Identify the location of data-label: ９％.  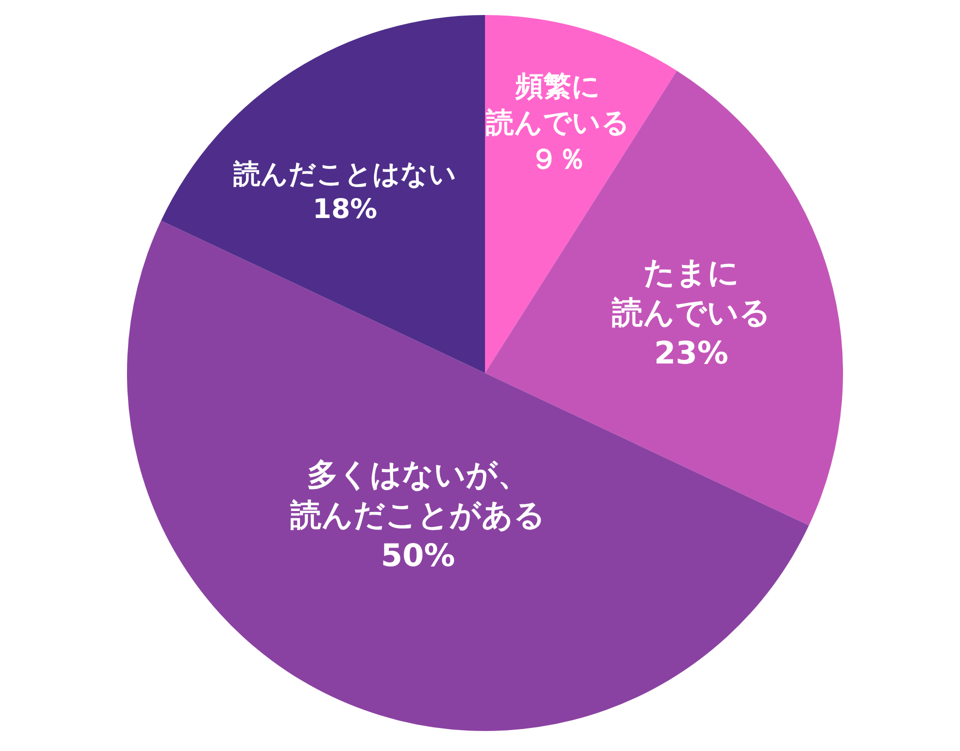
(558, 158).